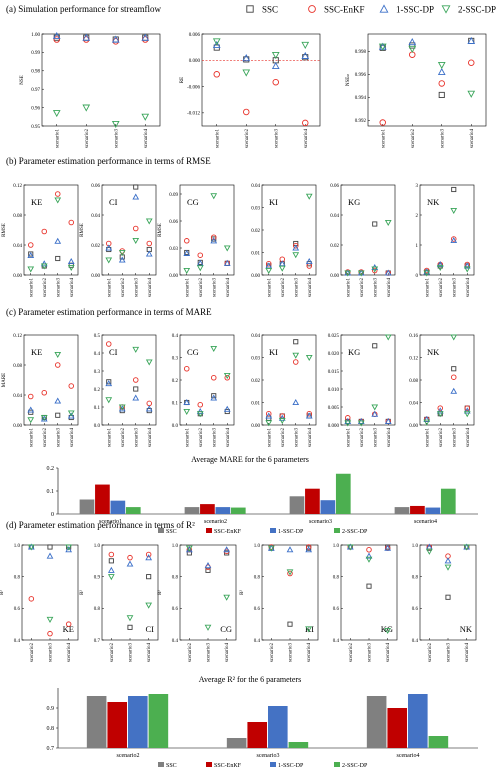  What do you see at coordinates (171, 766) in the screenshot?
I see `bar-legend-label: SSC` at bounding box center [171, 766].